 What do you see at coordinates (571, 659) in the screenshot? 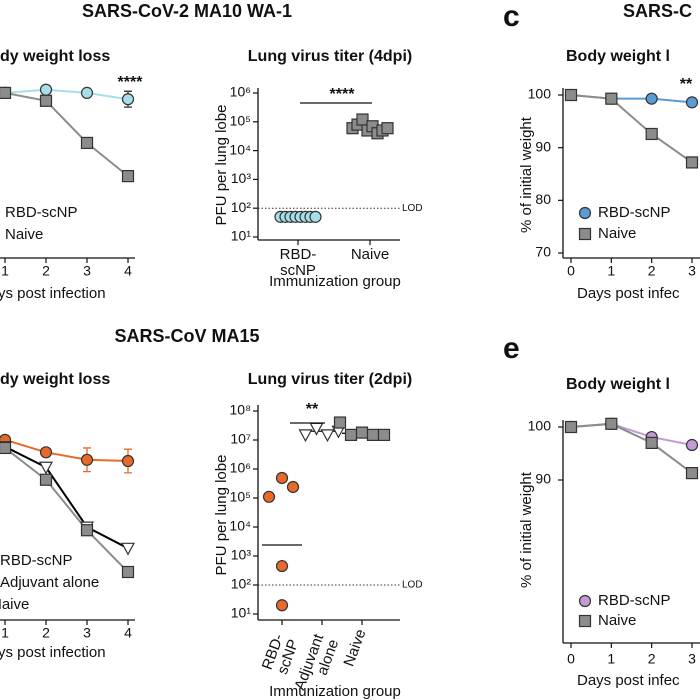
I see `x-tick-label: 0` at bounding box center [571, 659].